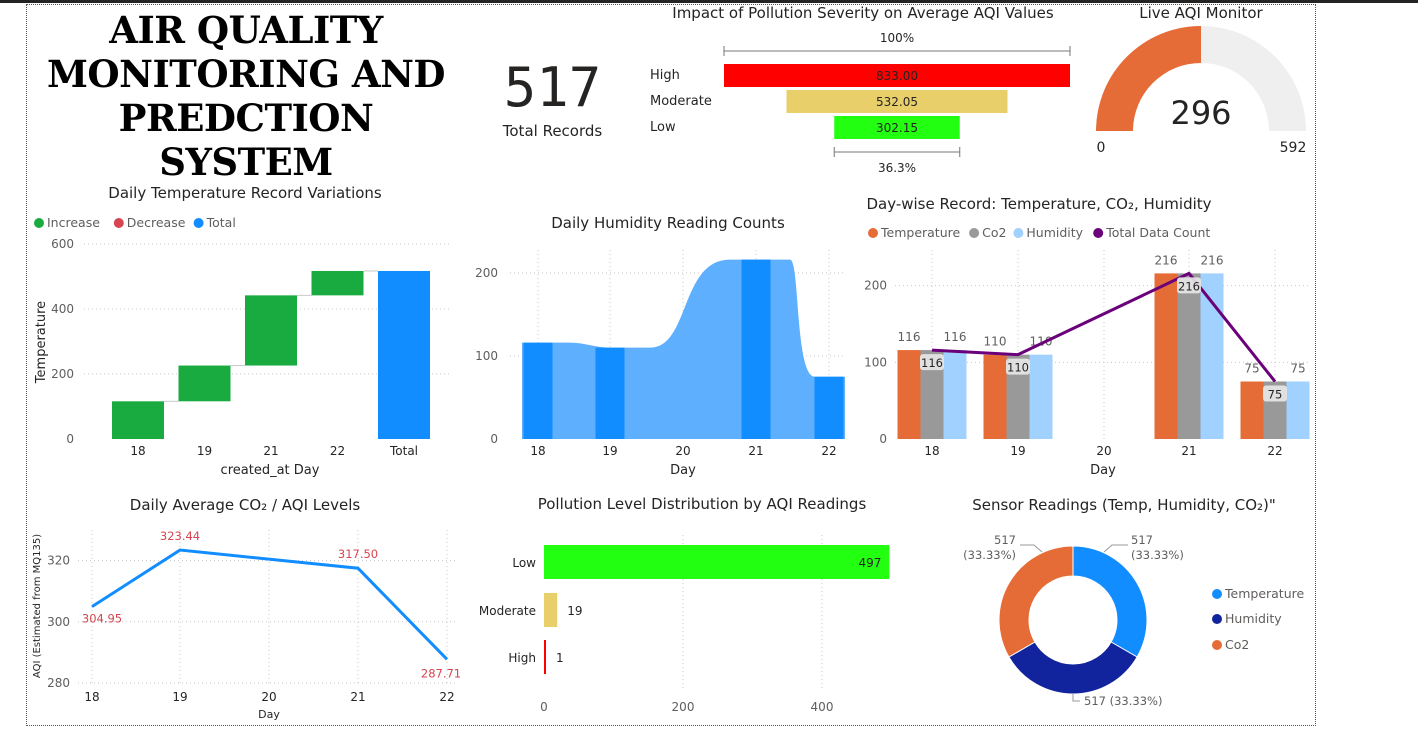  Describe the element at coordinates (560, 658) in the screenshot. I see `distribution-value-2: 1` at that location.